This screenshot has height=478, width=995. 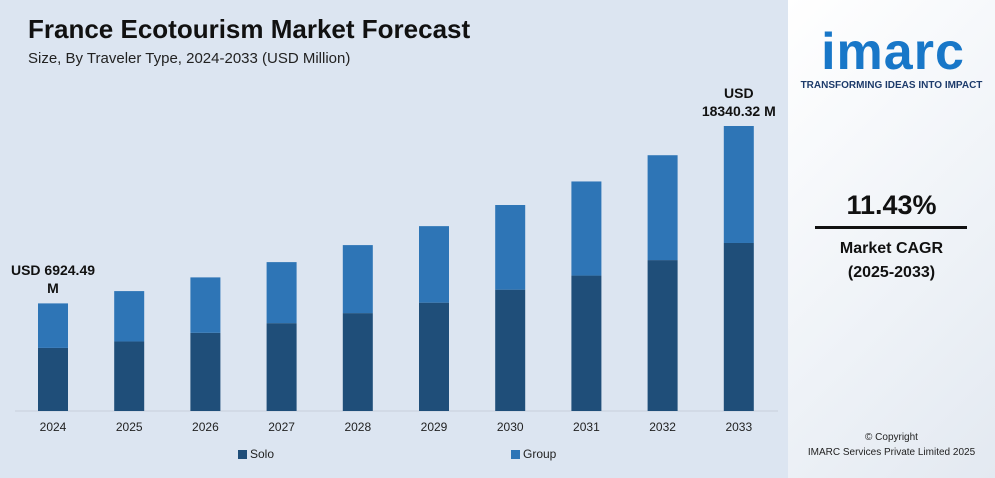 I want to click on copyright: © Copyright, so click(x=891, y=437).